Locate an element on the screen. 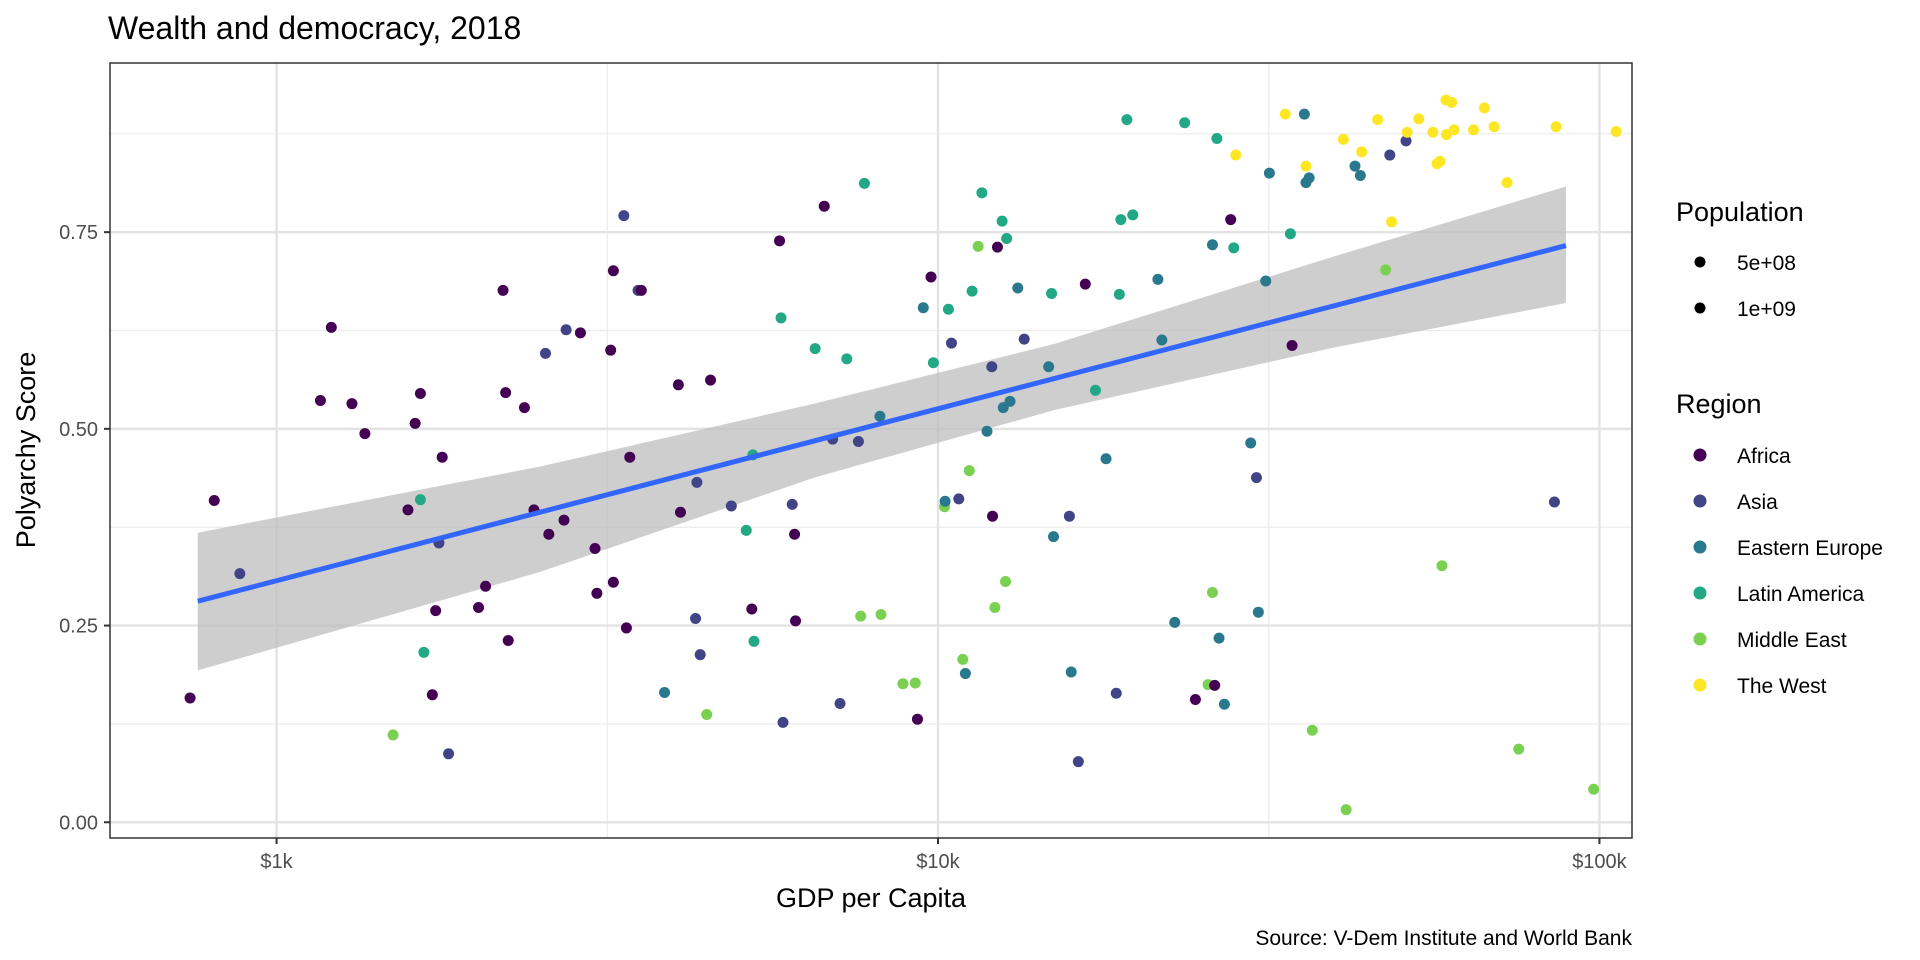 This screenshot has width=1920, height=960. x-tick-label: $1k is located at coordinates (276, 862).